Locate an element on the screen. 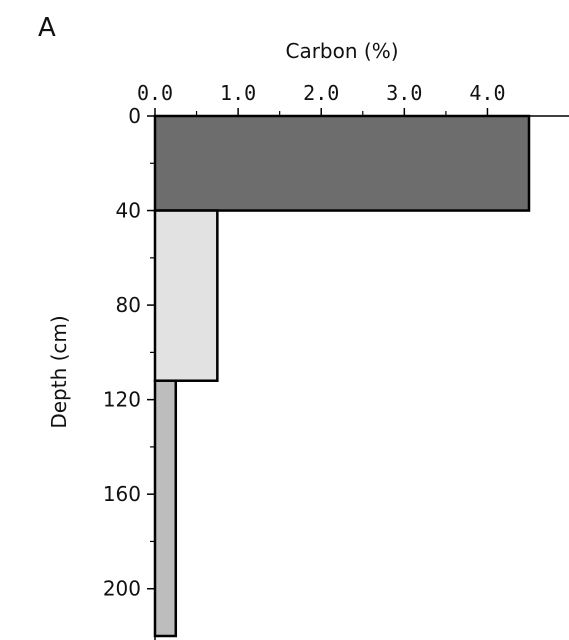 Image resolution: width=569 pixels, height=640 pixels. x-tick-label-0: 0.0 is located at coordinates (155, 93).